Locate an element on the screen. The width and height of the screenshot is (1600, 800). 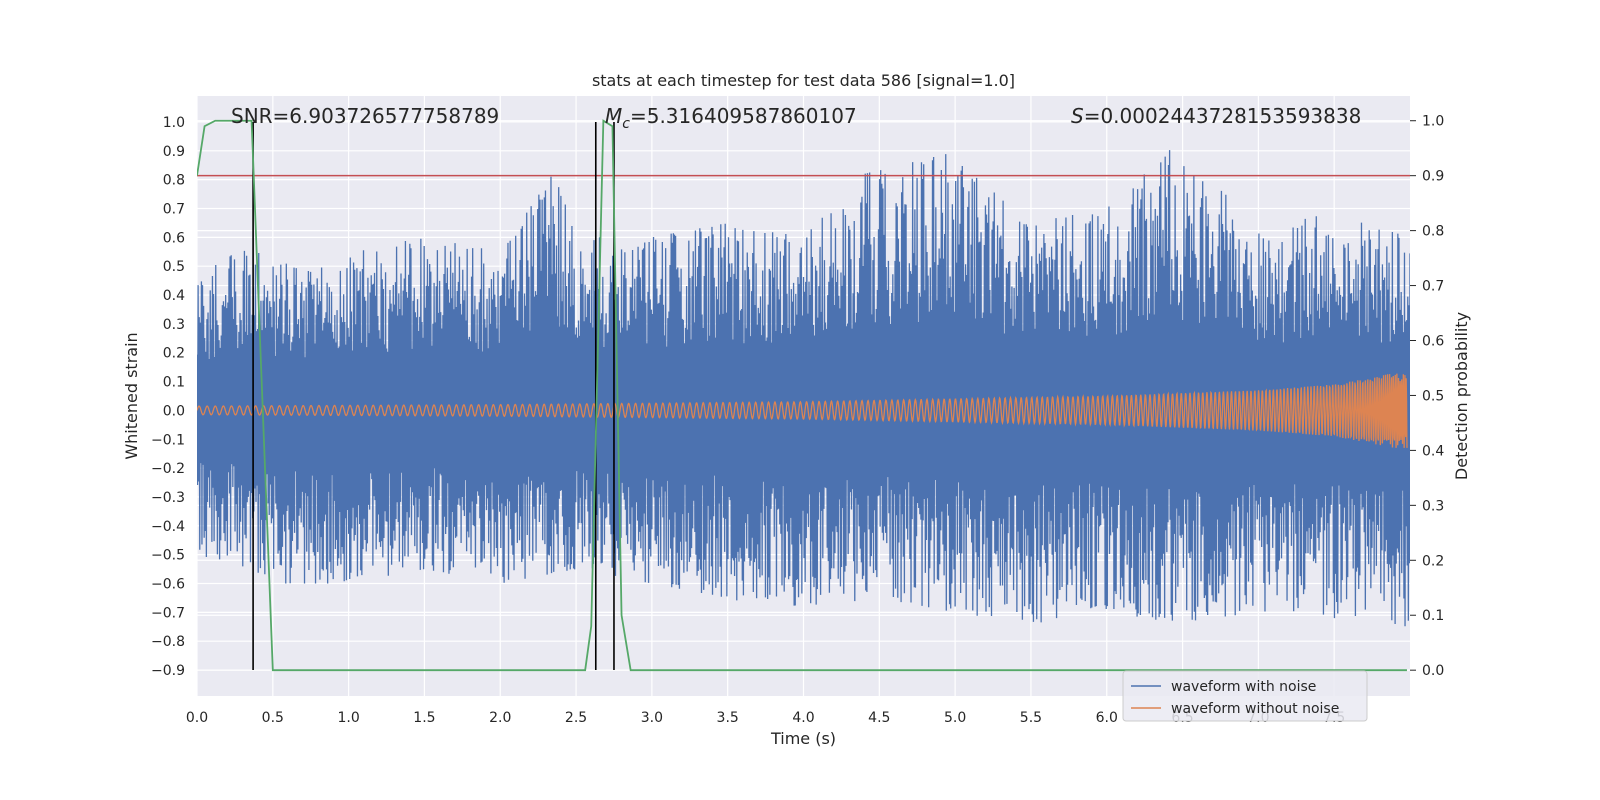
legend-label-clean: waveform without noise is located at coordinates (1255, 709).